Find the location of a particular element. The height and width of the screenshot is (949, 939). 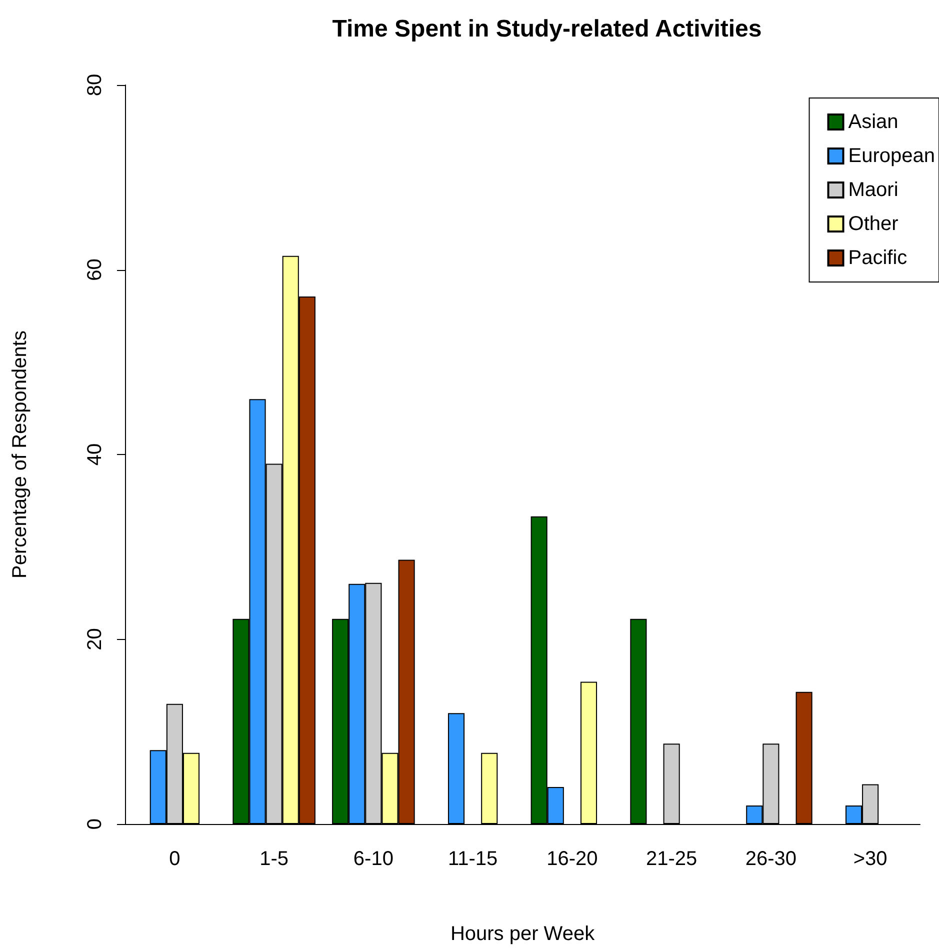

x-axis-title: Hours per Week is located at coordinates (523, 934).